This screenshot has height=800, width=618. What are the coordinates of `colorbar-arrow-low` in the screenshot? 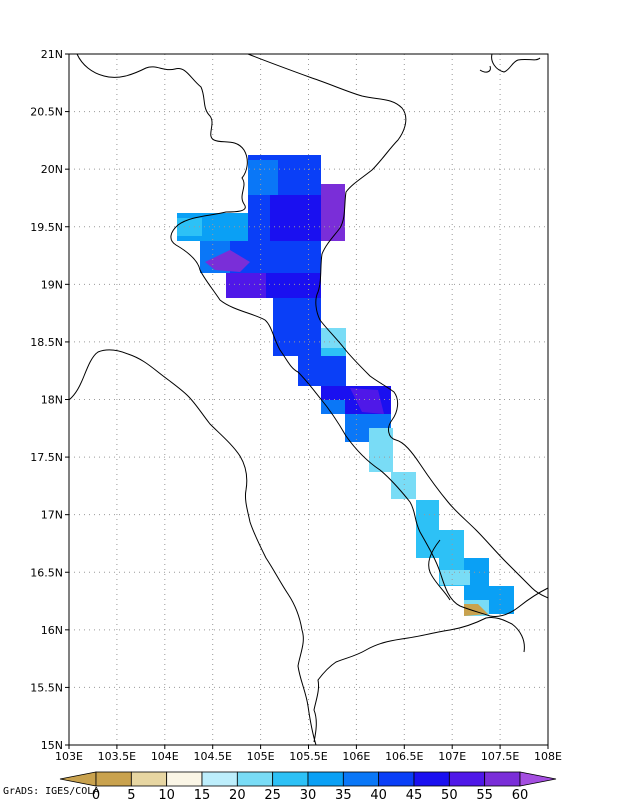 It's located at (78, 779).